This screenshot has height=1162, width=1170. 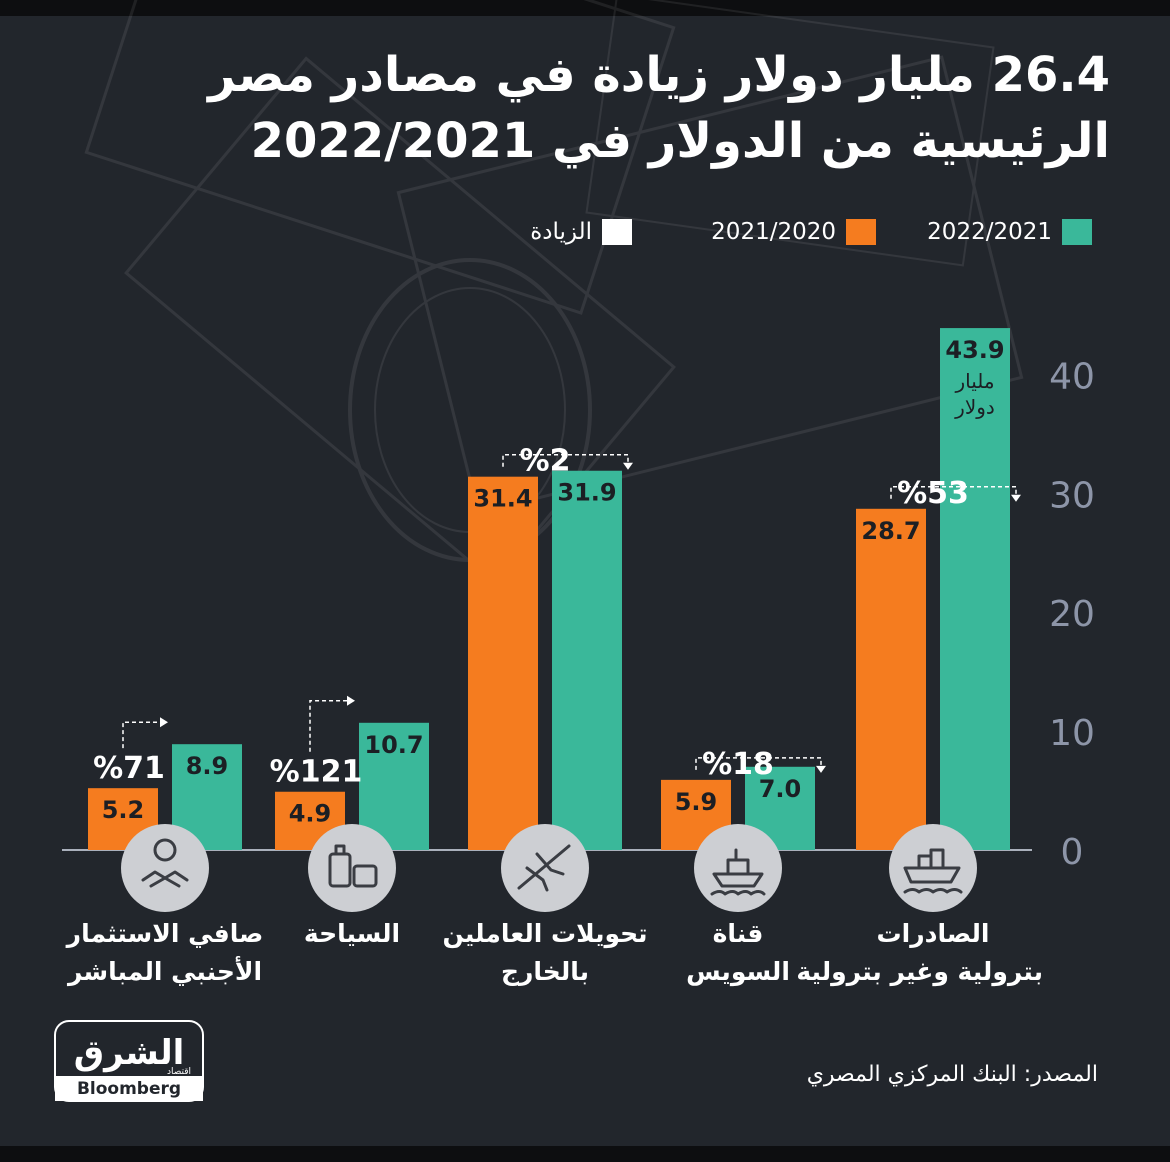 What do you see at coordinates (974, 381) in the screenshot?
I see `unit-note-line-1: مليار` at bounding box center [974, 381].